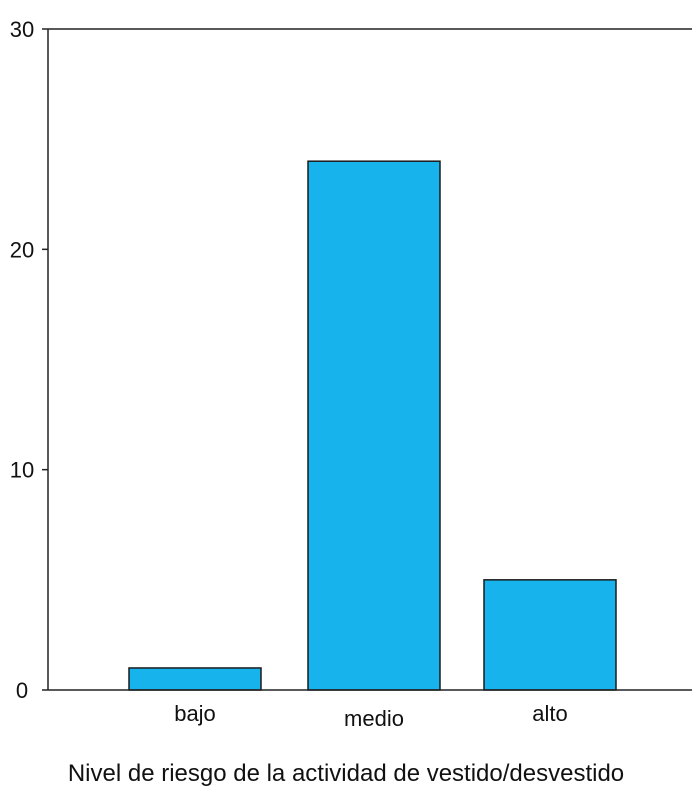 The height and width of the screenshot is (801, 692). Describe the element at coordinates (22, 29) in the screenshot. I see `y-tick-label: 30` at that location.